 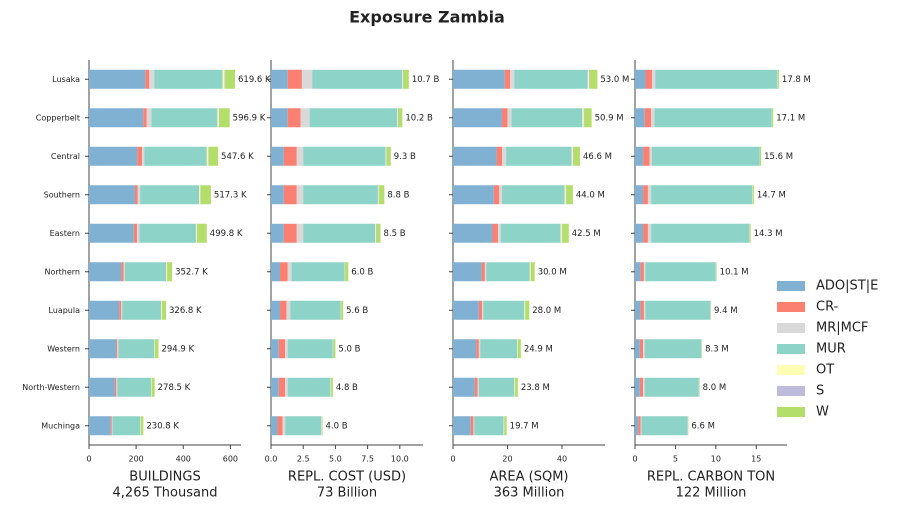 What do you see at coordinates (716, 459) in the screenshot?
I see `x-tick-label: 10` at bounding box center [716, 459].